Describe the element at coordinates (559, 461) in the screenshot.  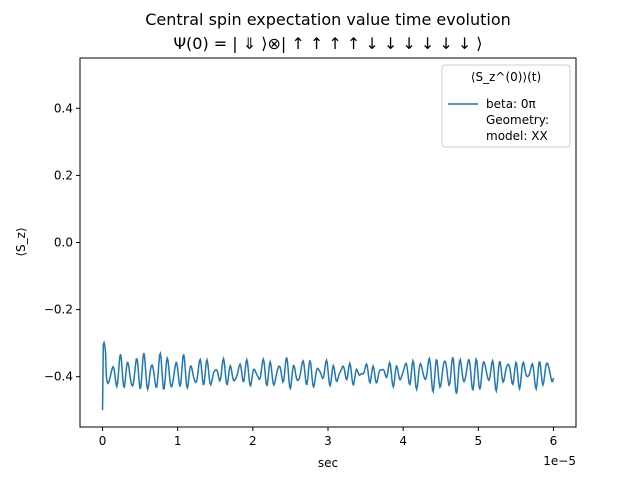
I see `x-offset-label: 1e−5` at that location.